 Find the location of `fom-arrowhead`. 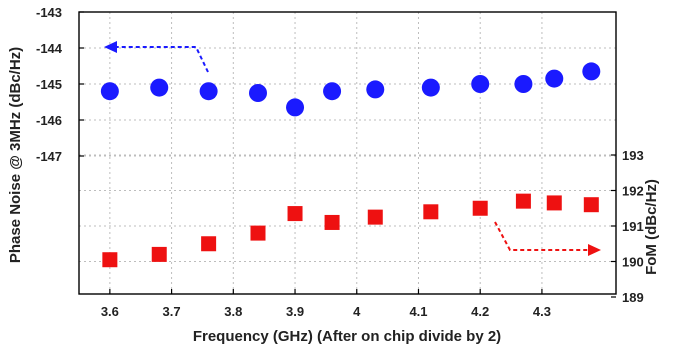

fom-arrowhead is located at coordinates (594, 250).